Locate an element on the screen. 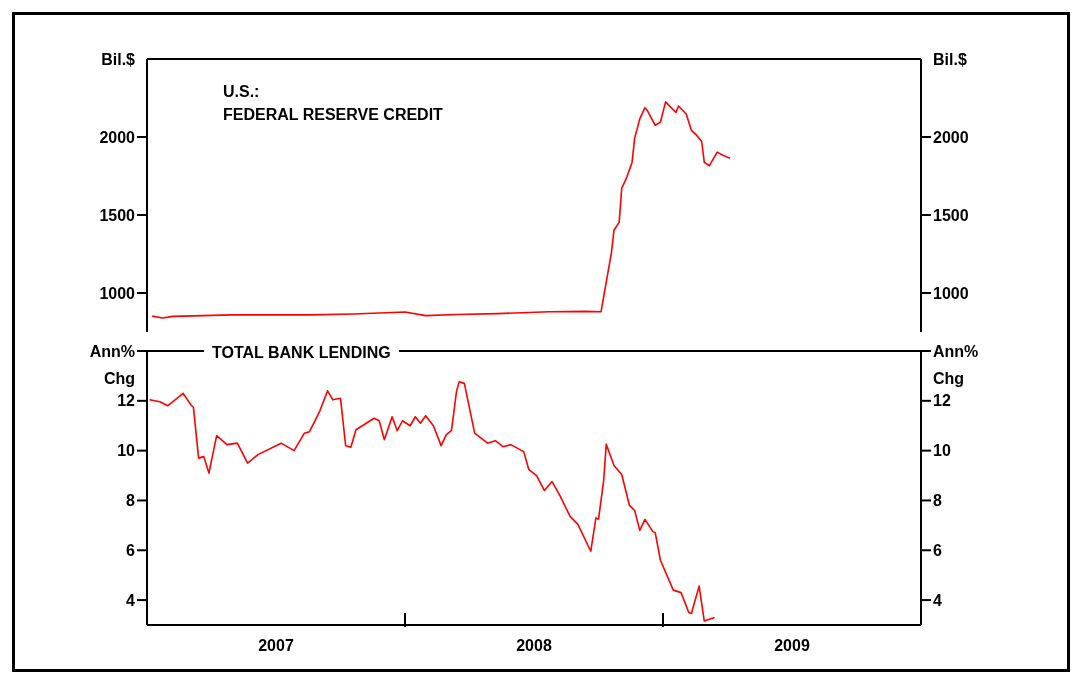 This screenshot has height=686, width=1087. y-axis-title: Bil.$ is located at coordinates (118, 59).